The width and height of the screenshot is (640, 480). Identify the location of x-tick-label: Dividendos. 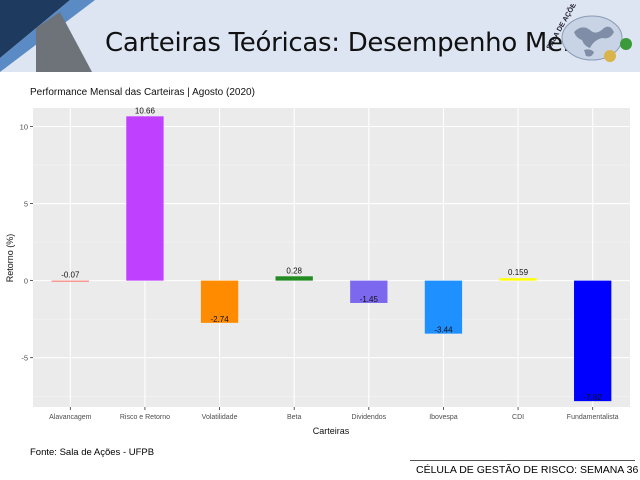
(368, 417).